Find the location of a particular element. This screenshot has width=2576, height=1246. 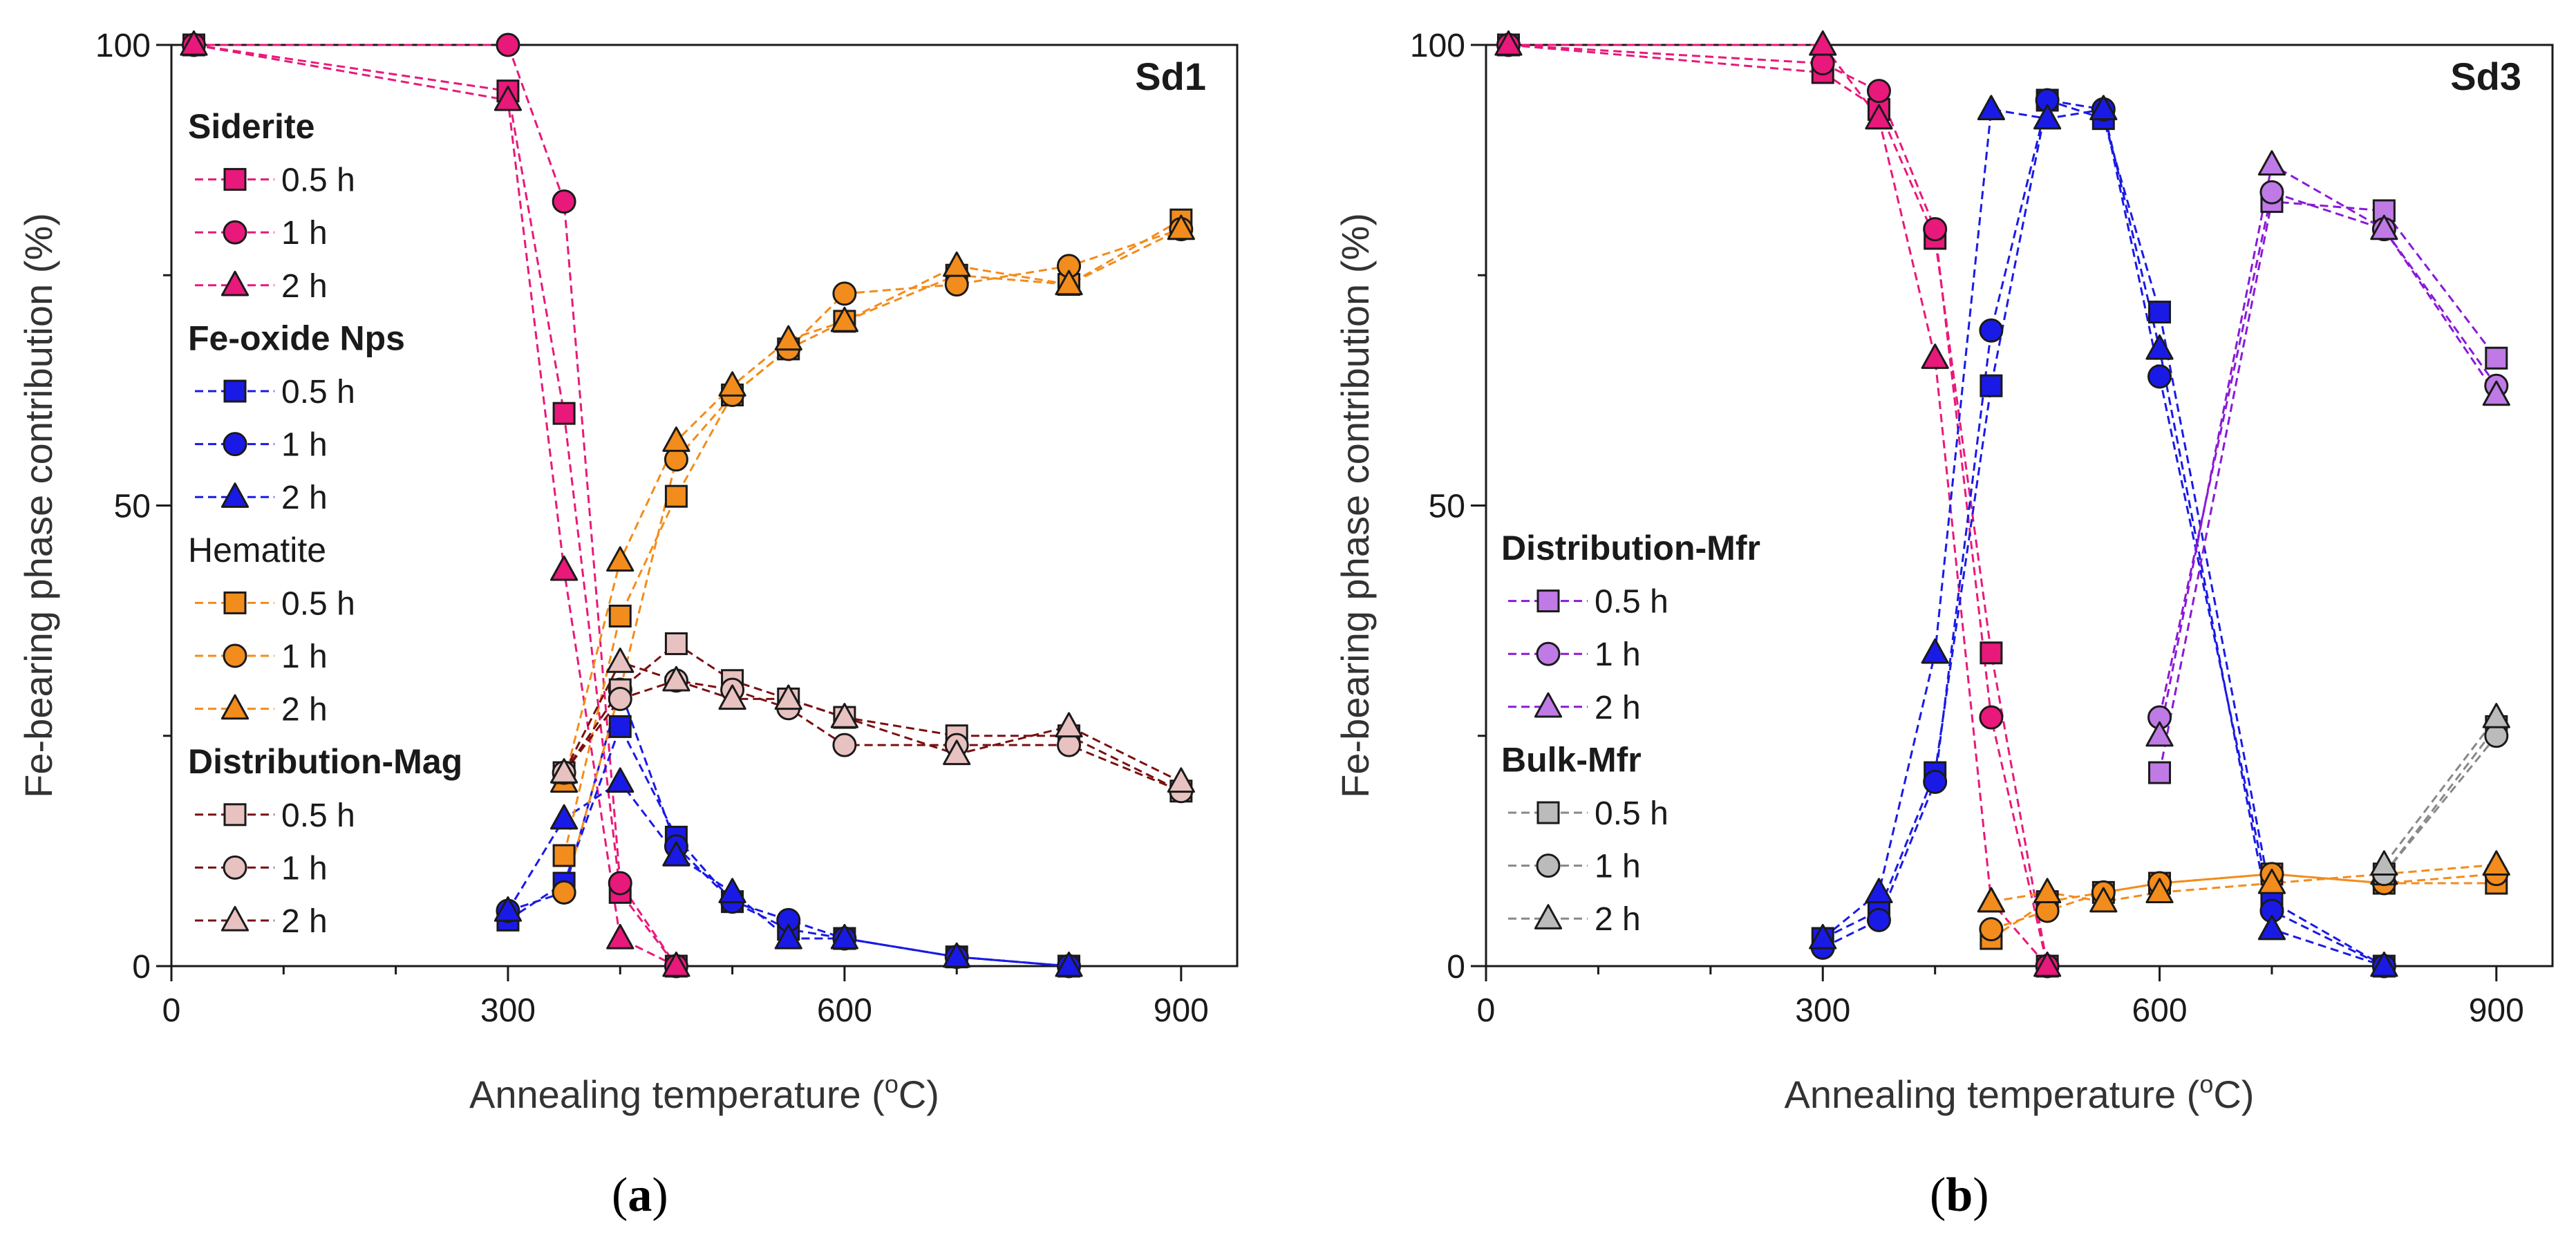

x-axis-label: Annealing temperature (oC) is located at coordinates (2020, 1093).